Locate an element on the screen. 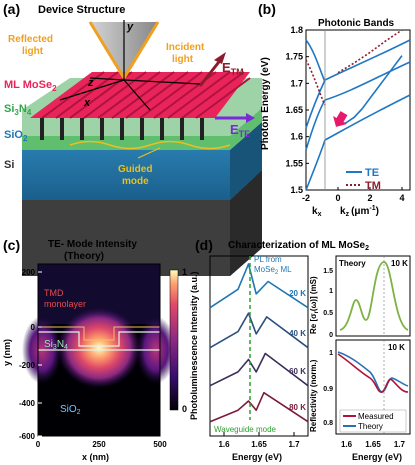  b-ytick-label: 1.55 is located at coordinates (294, 163).